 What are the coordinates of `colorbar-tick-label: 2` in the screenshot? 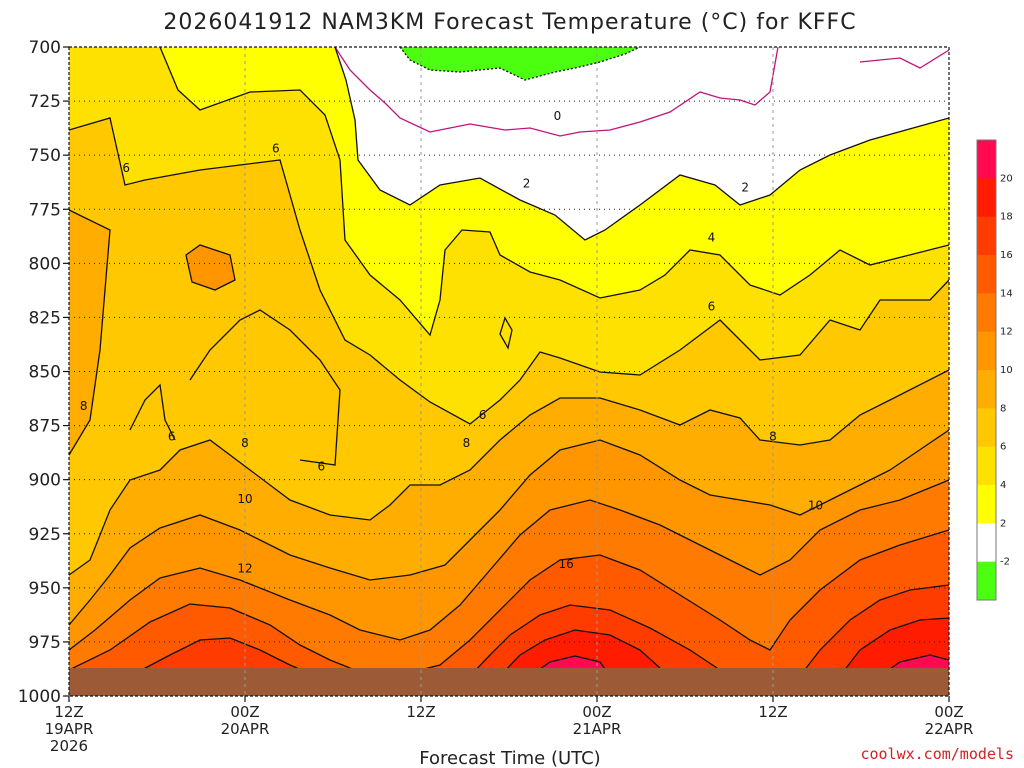 It's located at (1003, 523).